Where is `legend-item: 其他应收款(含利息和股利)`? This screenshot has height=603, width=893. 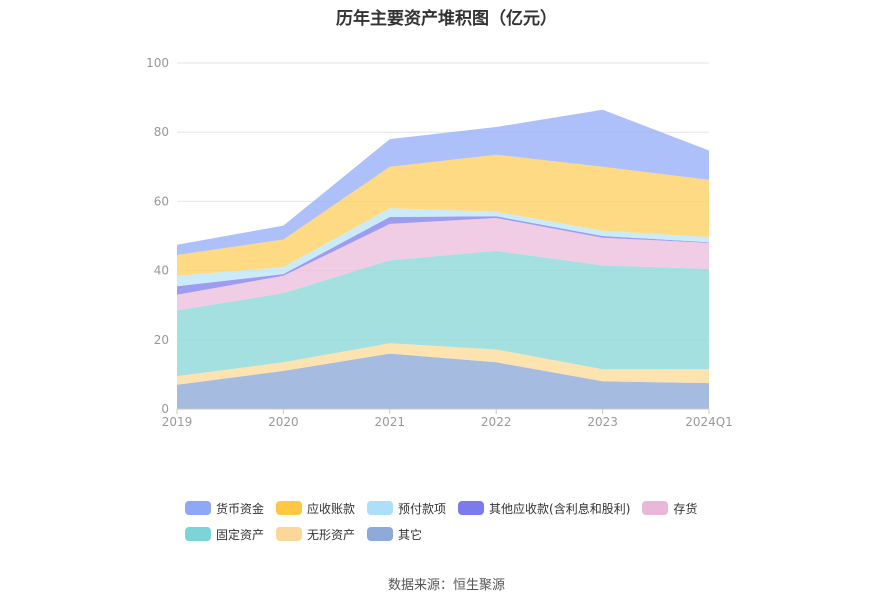
legend-item: 其他应收款(含利息和股利) is located at coordinates (544, 508).